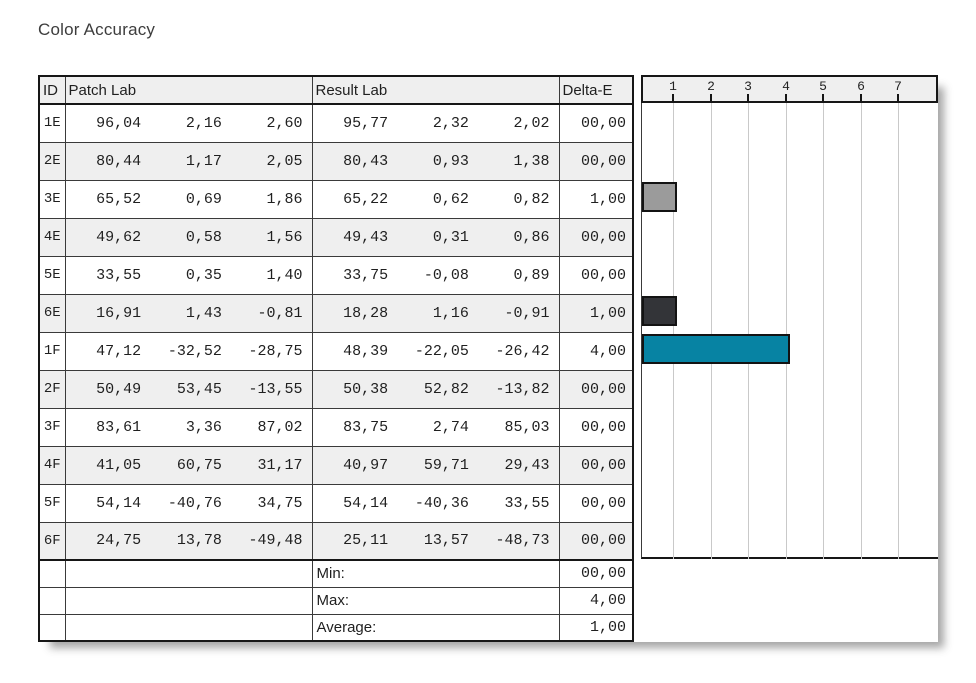  What do you see at coordinates (119, 541) in the screenshot?
I see `patch-lab-value: 24,75` at bounding box center [119, 541].